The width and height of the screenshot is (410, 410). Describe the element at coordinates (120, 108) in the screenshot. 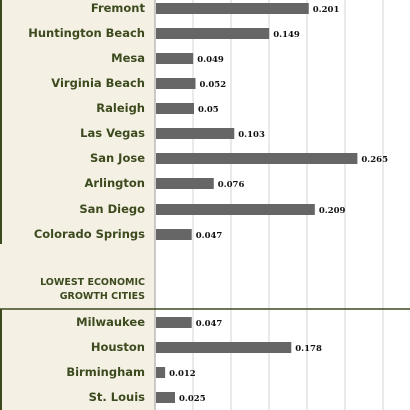

I see `category-label: Raleigh` at that location.